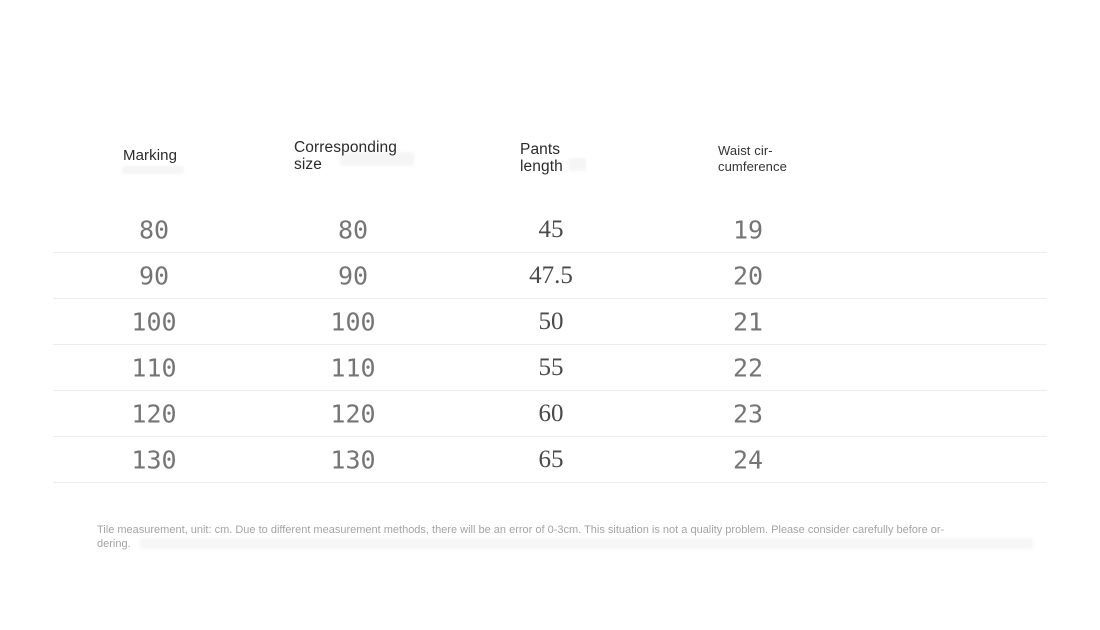 The height and width of the screenshot is (630, 1100). Describe the element at coordinates (153, 170) in the screenshot. I see `translation-artifact` at that location.